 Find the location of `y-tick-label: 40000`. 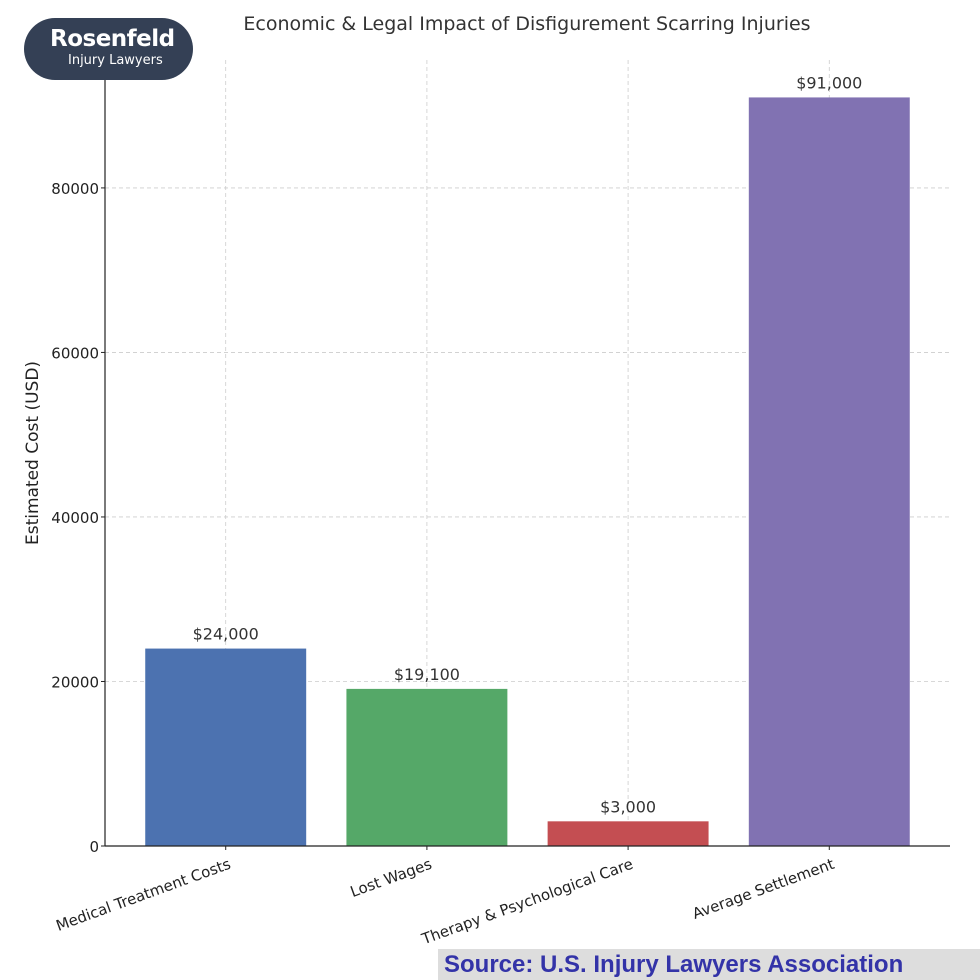

y-tick-label: 40000 is located at coordinates (75, 518).